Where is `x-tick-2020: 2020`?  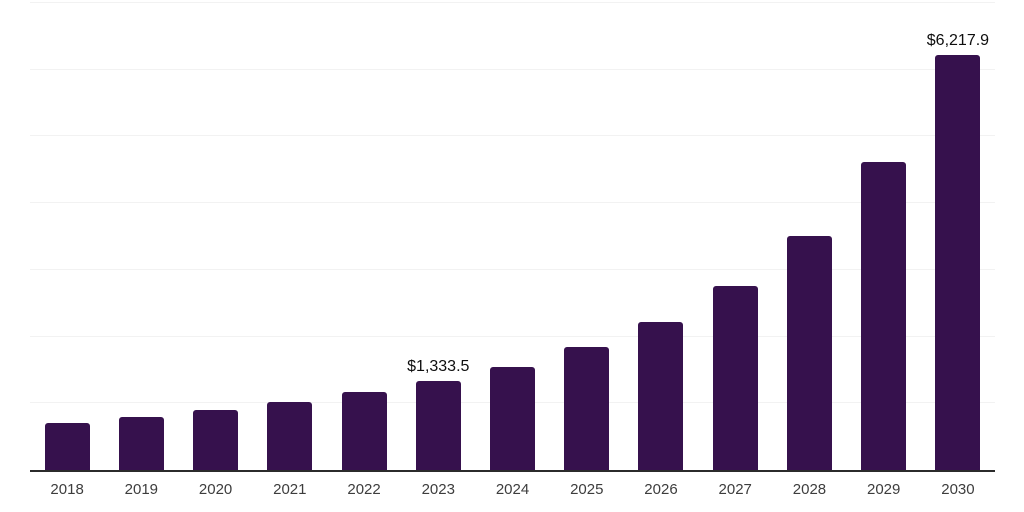
x-tick-2020: 2020 is located at coordinates (215, 489).